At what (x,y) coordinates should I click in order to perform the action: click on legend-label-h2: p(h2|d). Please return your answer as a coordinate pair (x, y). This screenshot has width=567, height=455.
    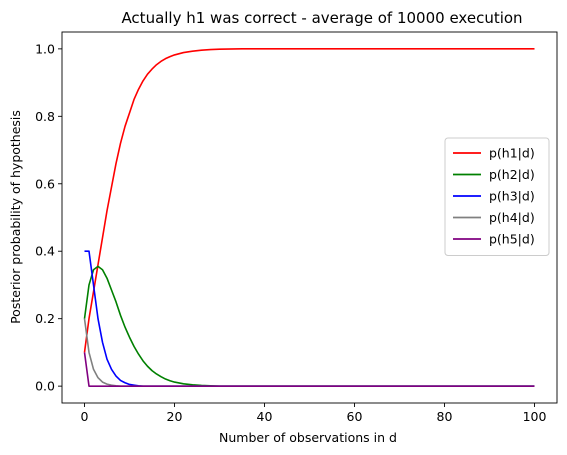
    Looking at the image, I should click on (512, 174).